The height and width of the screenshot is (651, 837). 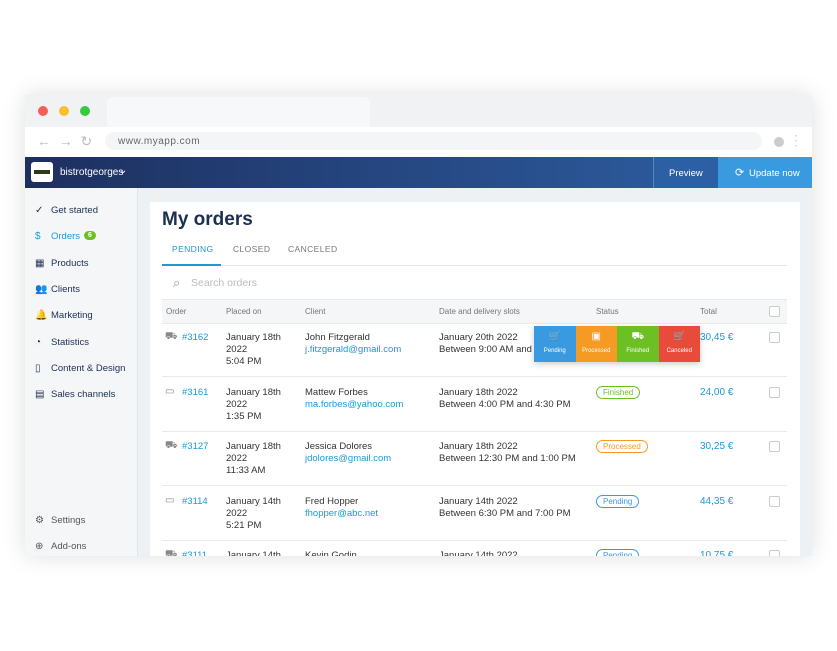 I want to click on sidebar-item: Content & Design, so click(x=88, y=368).